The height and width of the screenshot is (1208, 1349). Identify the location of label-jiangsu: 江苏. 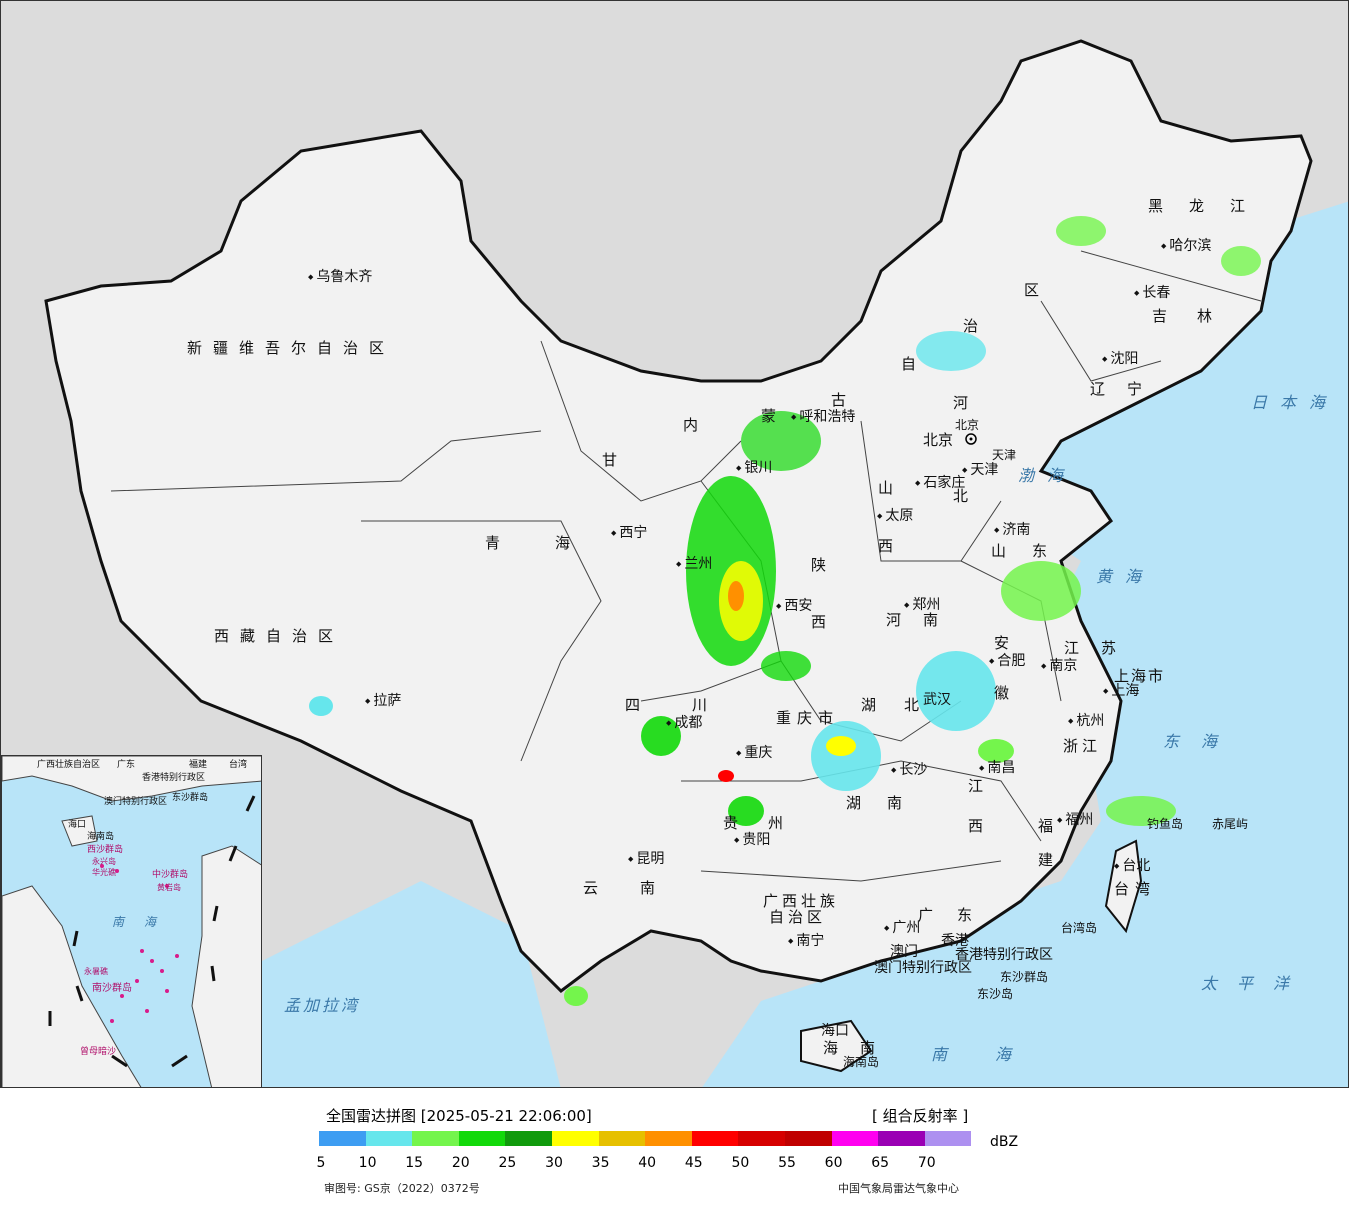
(1101, 648).